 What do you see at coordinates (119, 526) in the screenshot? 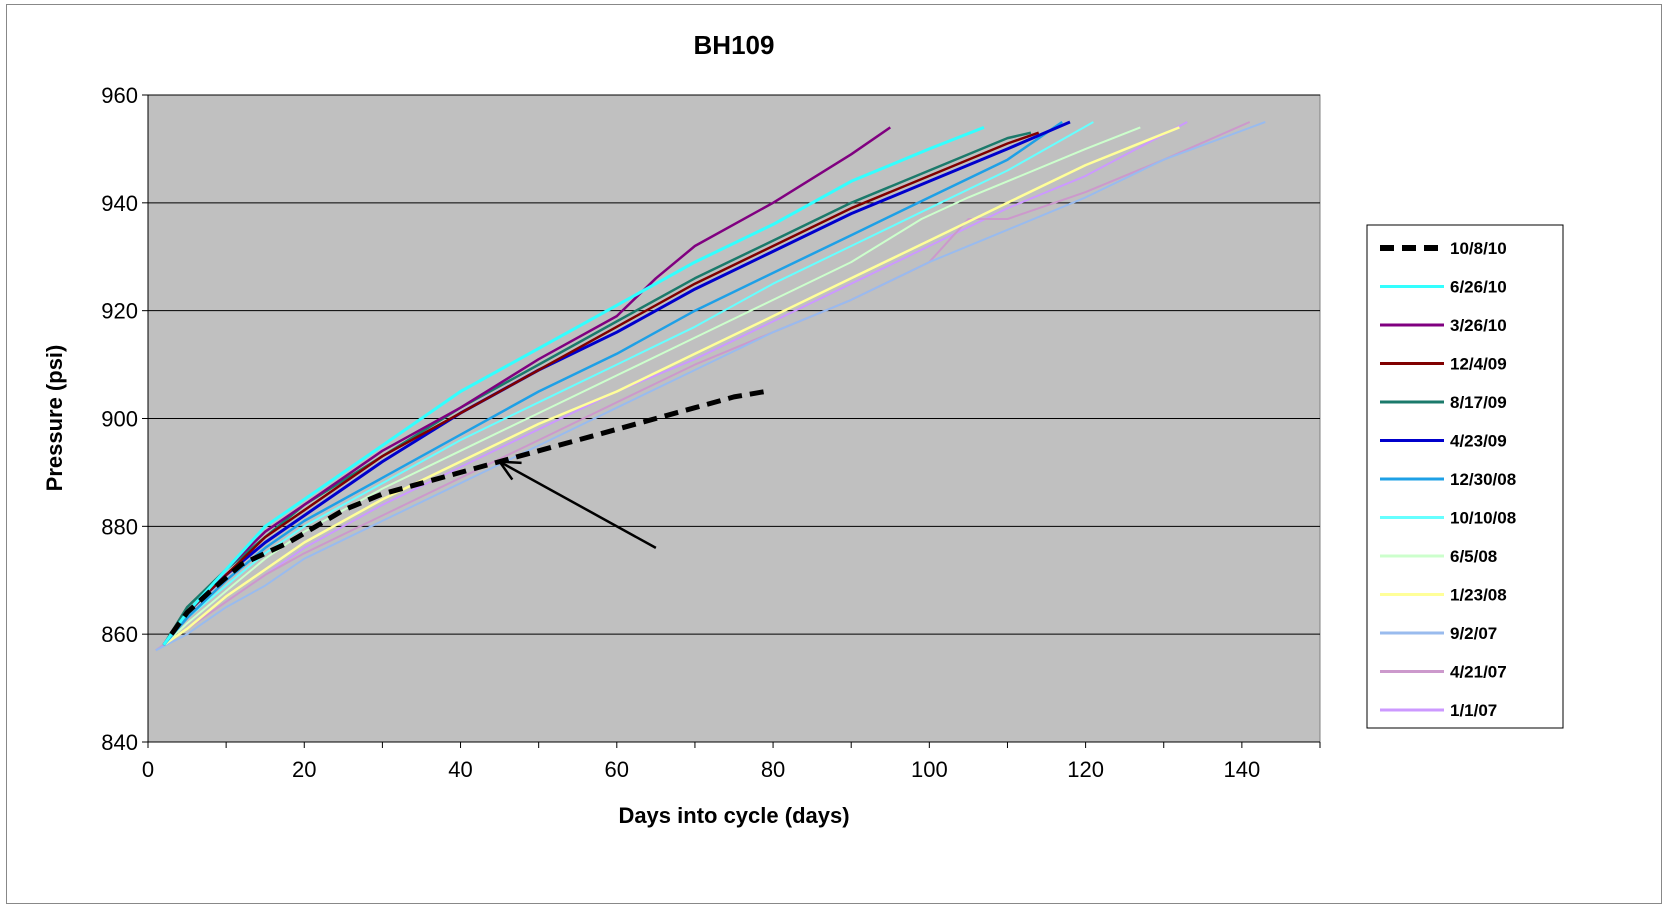
I see `y-tick-label: 880` at bounding box center [119, 526].